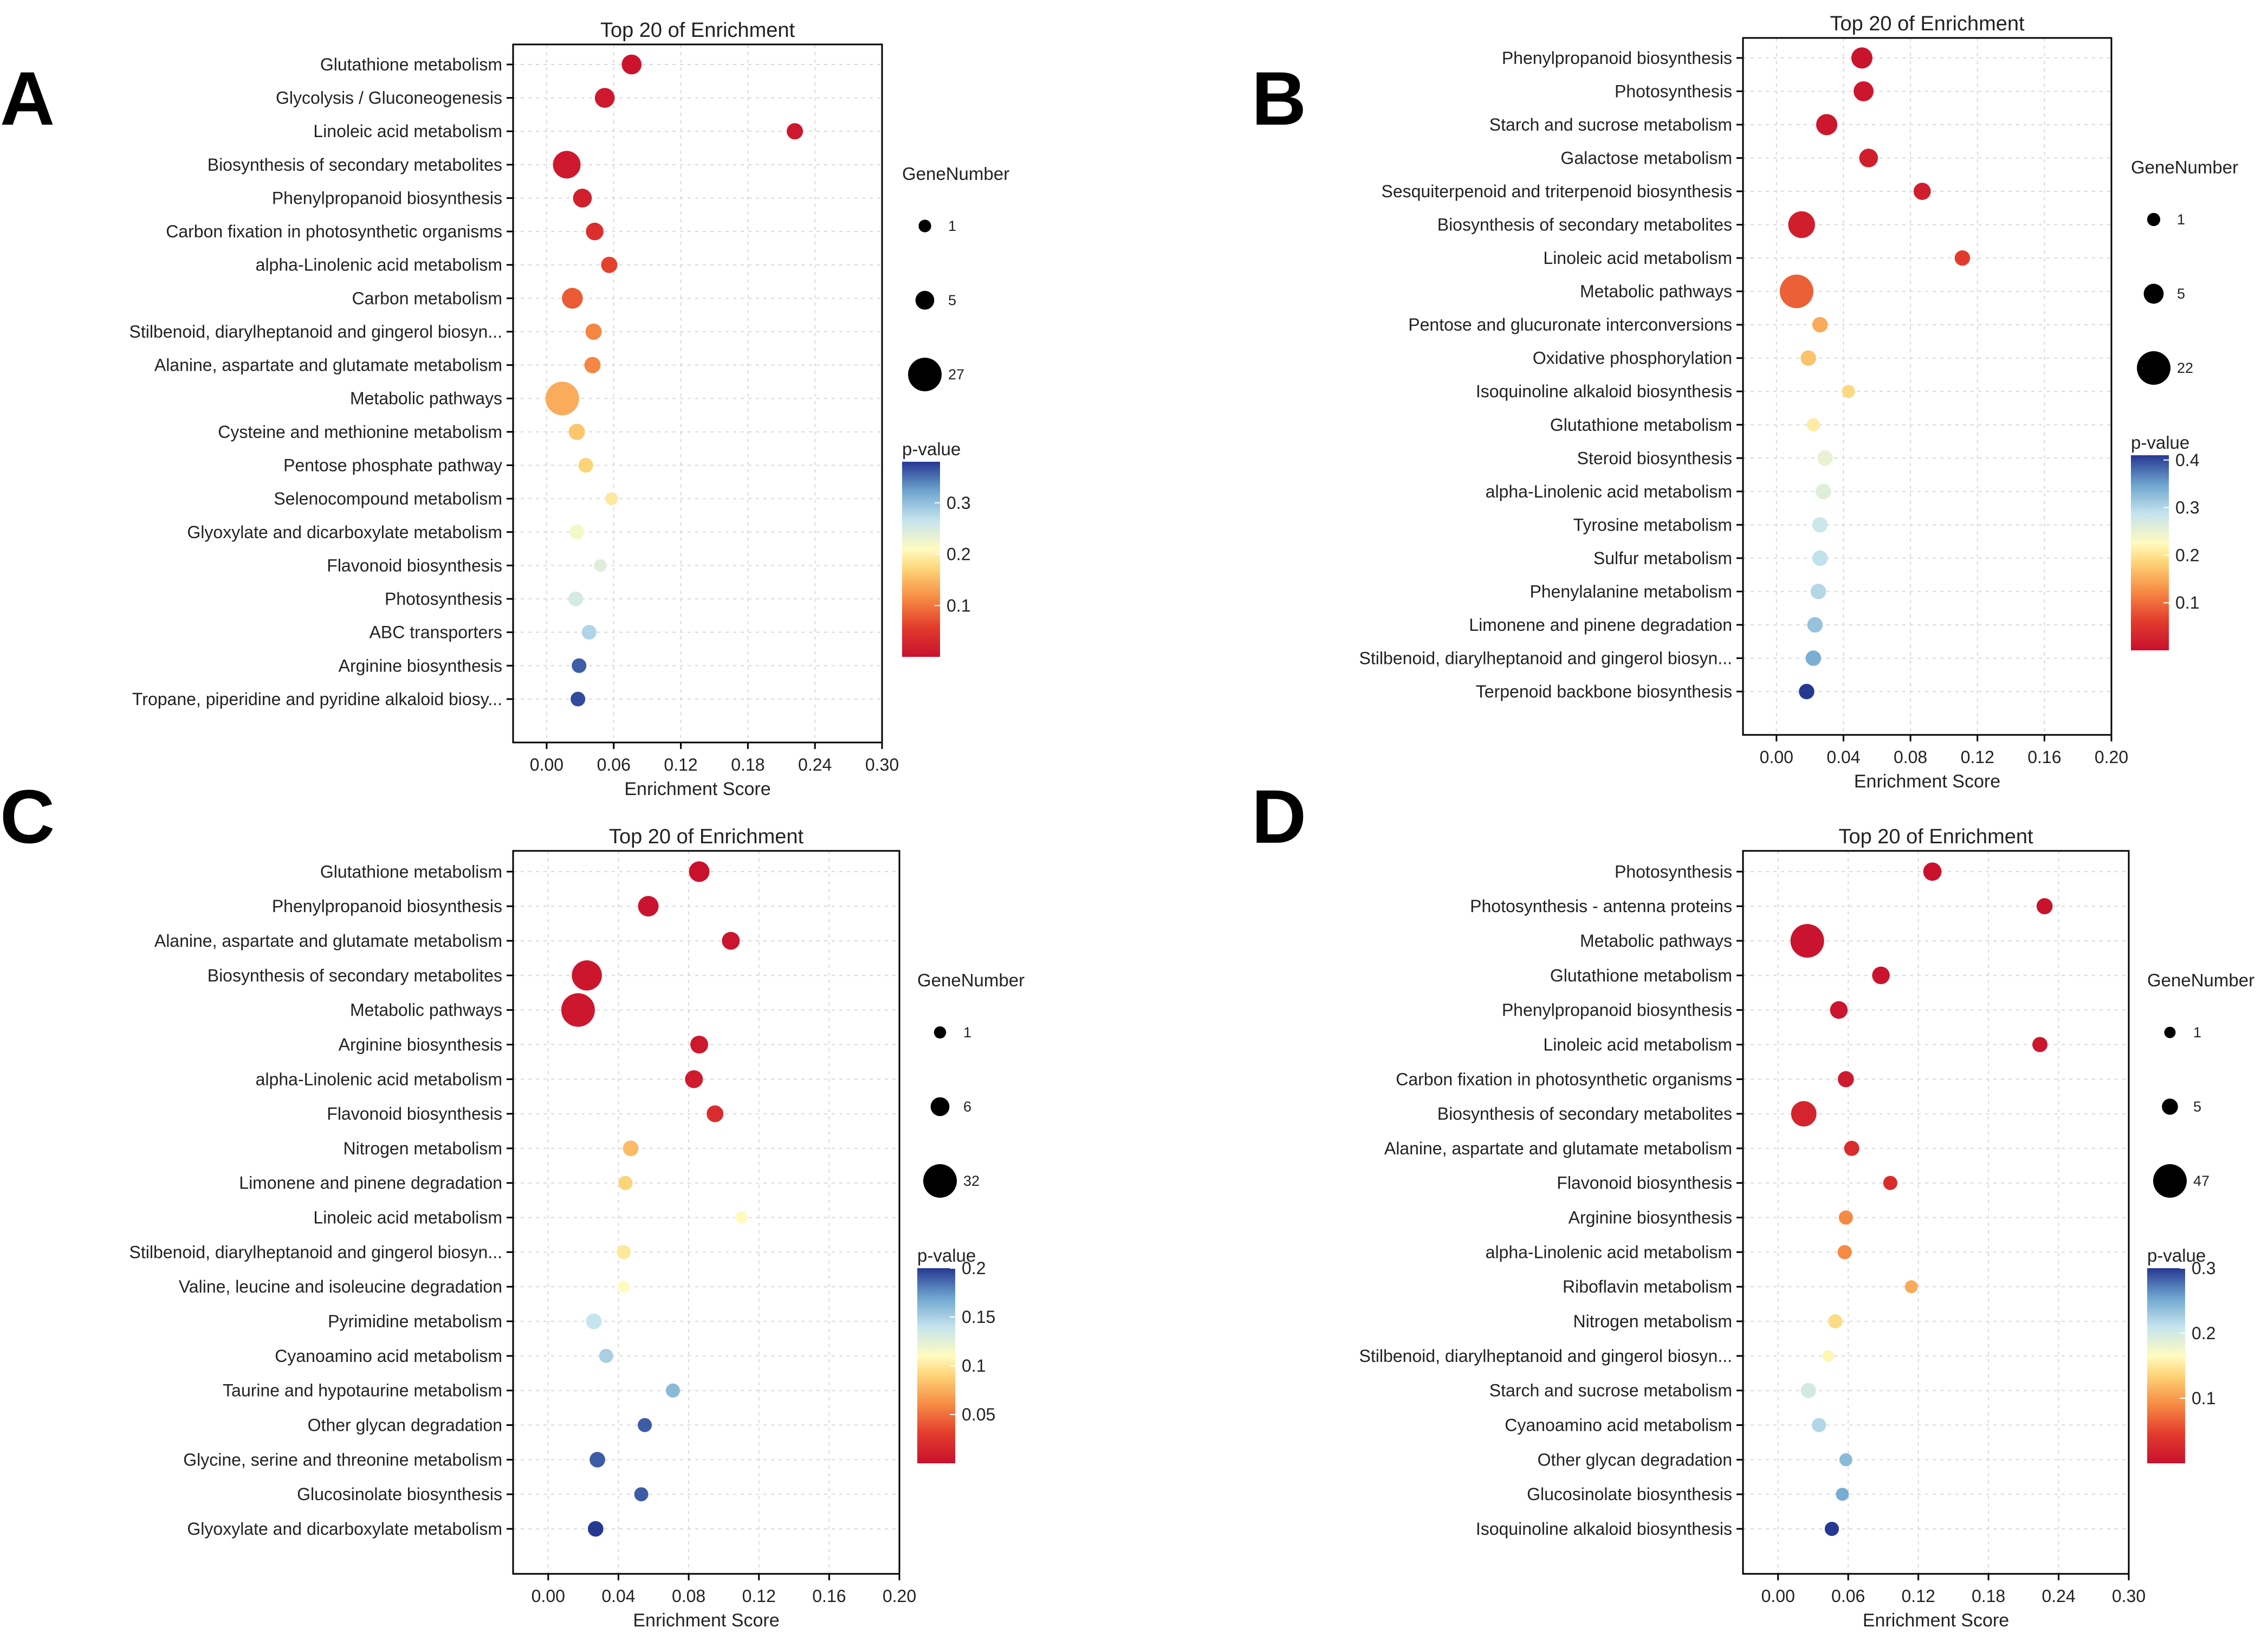  Describe the element at coordinates (2185, 368) in the screenshot. I see `size-legend-label: 22` at that location.